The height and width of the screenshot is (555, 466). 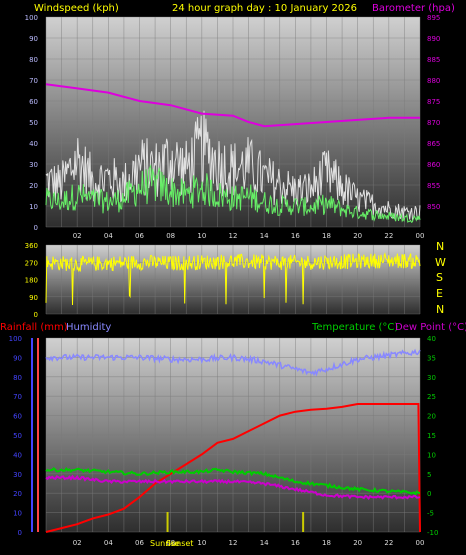 I want to click on wind-y-tick-label: 30, so click(x=33, y=165).